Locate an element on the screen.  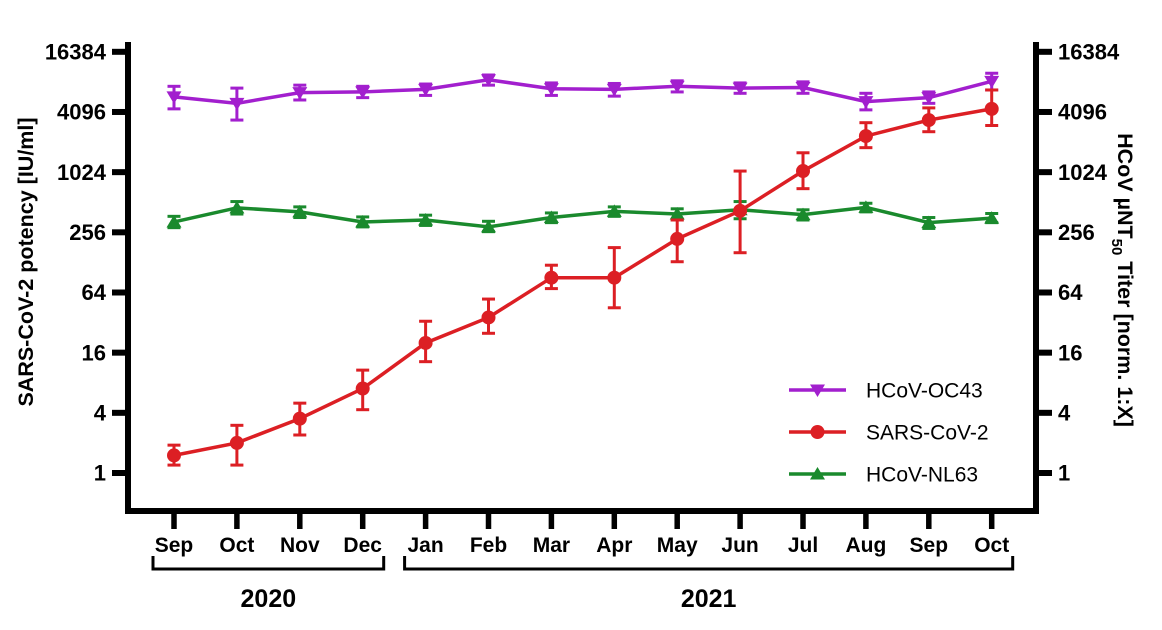
x-tick-label: Apr is located at coordinates (614, 545).